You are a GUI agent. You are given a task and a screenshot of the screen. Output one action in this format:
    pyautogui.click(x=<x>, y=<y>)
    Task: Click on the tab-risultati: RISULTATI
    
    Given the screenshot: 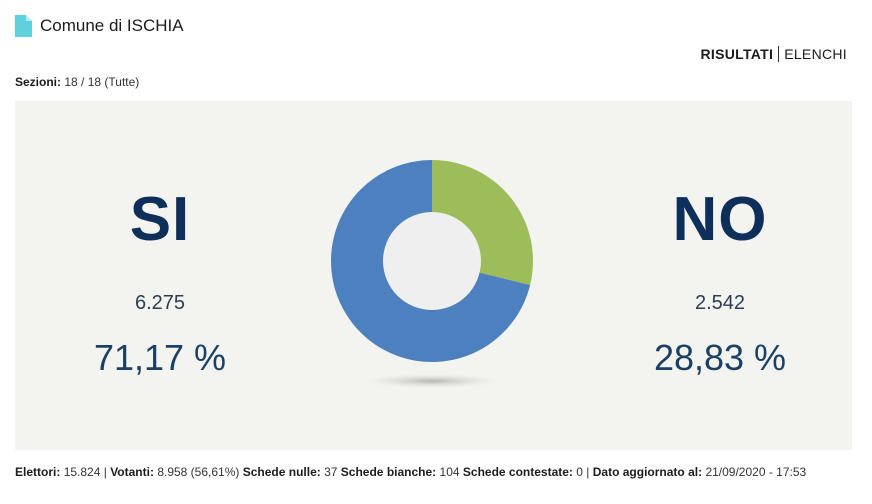 What is the action you would take?
    pyautogui.click(x=740, y=54)
    